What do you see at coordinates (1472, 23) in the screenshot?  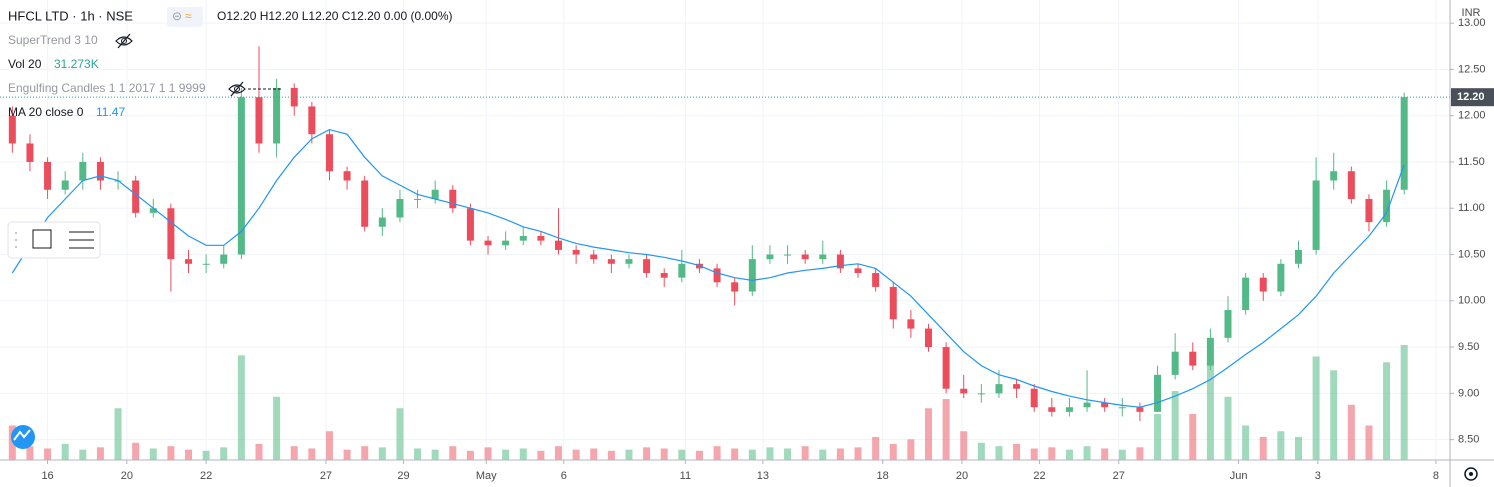 I see `y-tick-label: 13.00` at bounding box center [1472, 23].